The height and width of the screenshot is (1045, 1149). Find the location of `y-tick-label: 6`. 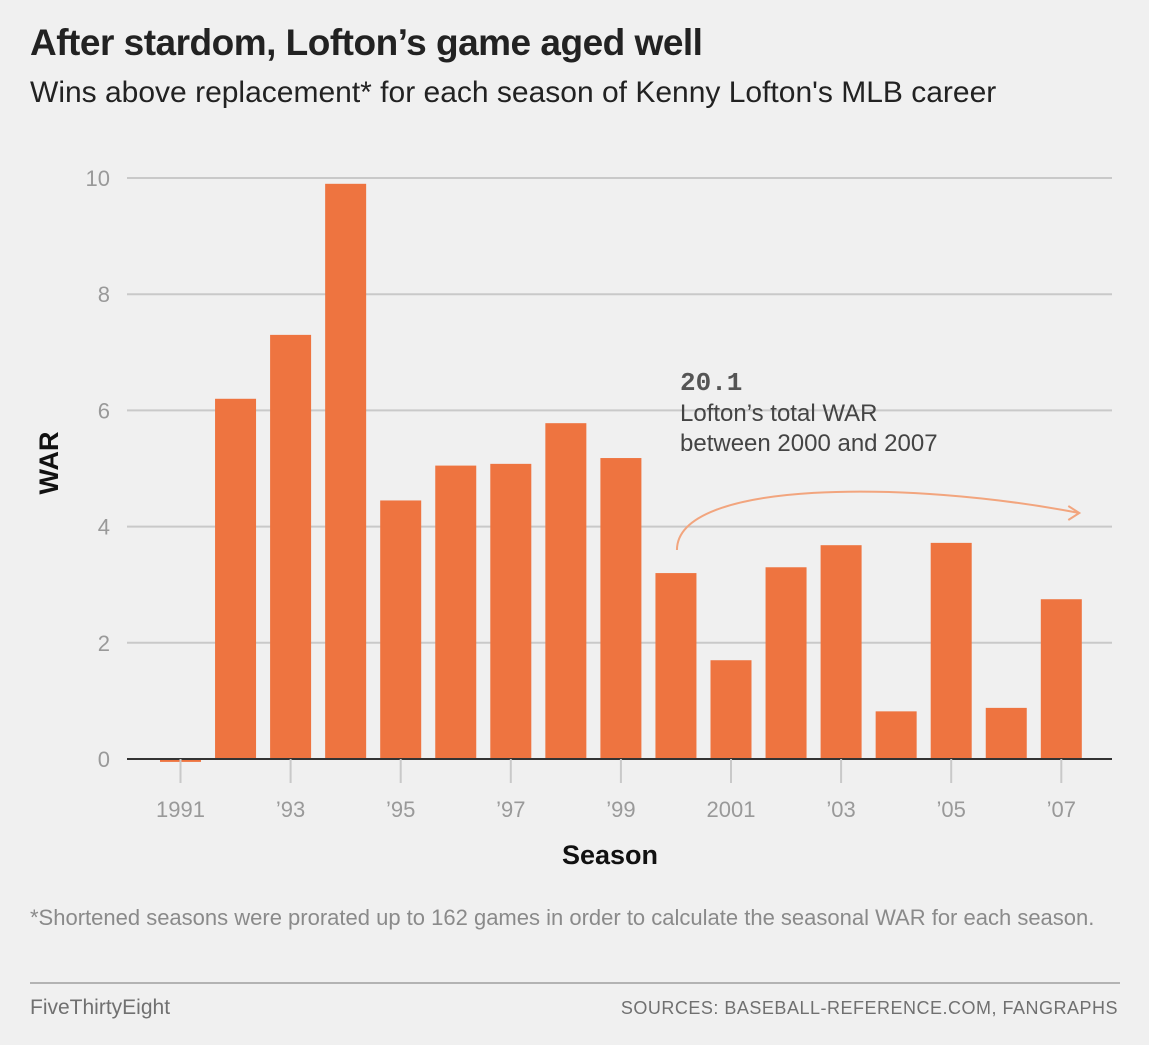

y-tick-label: 6 is located at coordinates (104, 410).